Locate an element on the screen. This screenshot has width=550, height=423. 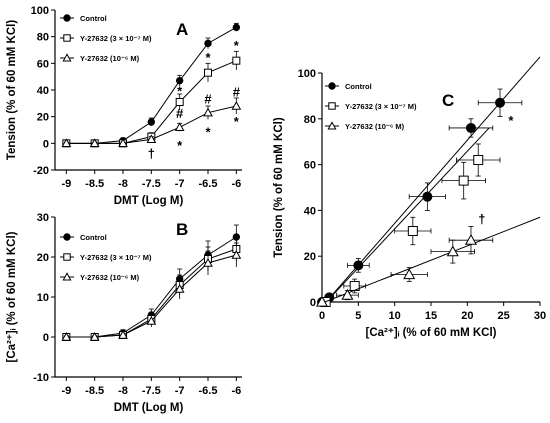
significance-marker: † is located at coordinates (151, 153).